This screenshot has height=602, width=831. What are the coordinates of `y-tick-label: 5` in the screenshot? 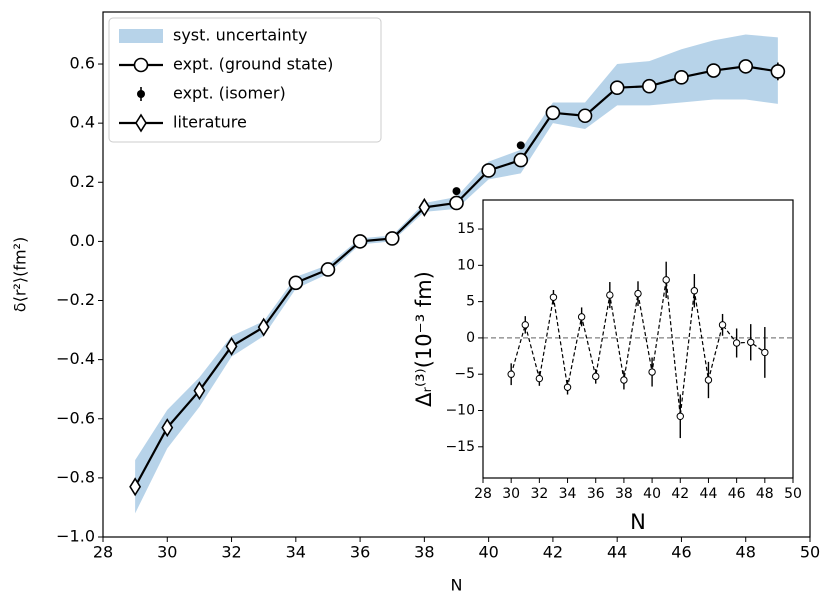 It's located at (470, 302).